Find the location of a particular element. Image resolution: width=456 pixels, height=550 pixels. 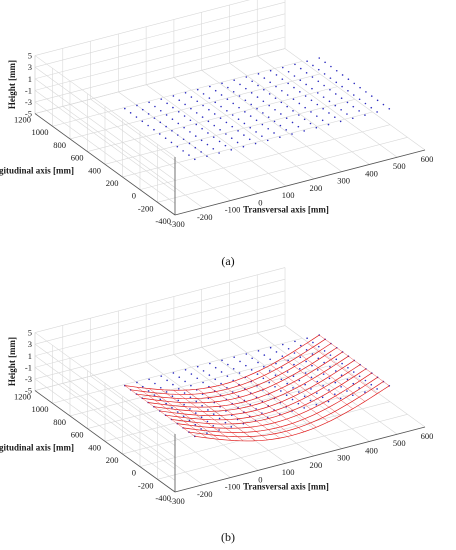

x-tick-label: -200 is located at coordinates (205, 217).